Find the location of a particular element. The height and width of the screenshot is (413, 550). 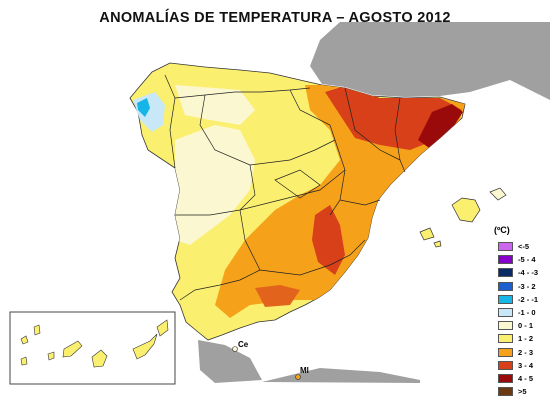

legend-label: -5 - 4 is located at coordinates (527, 260).